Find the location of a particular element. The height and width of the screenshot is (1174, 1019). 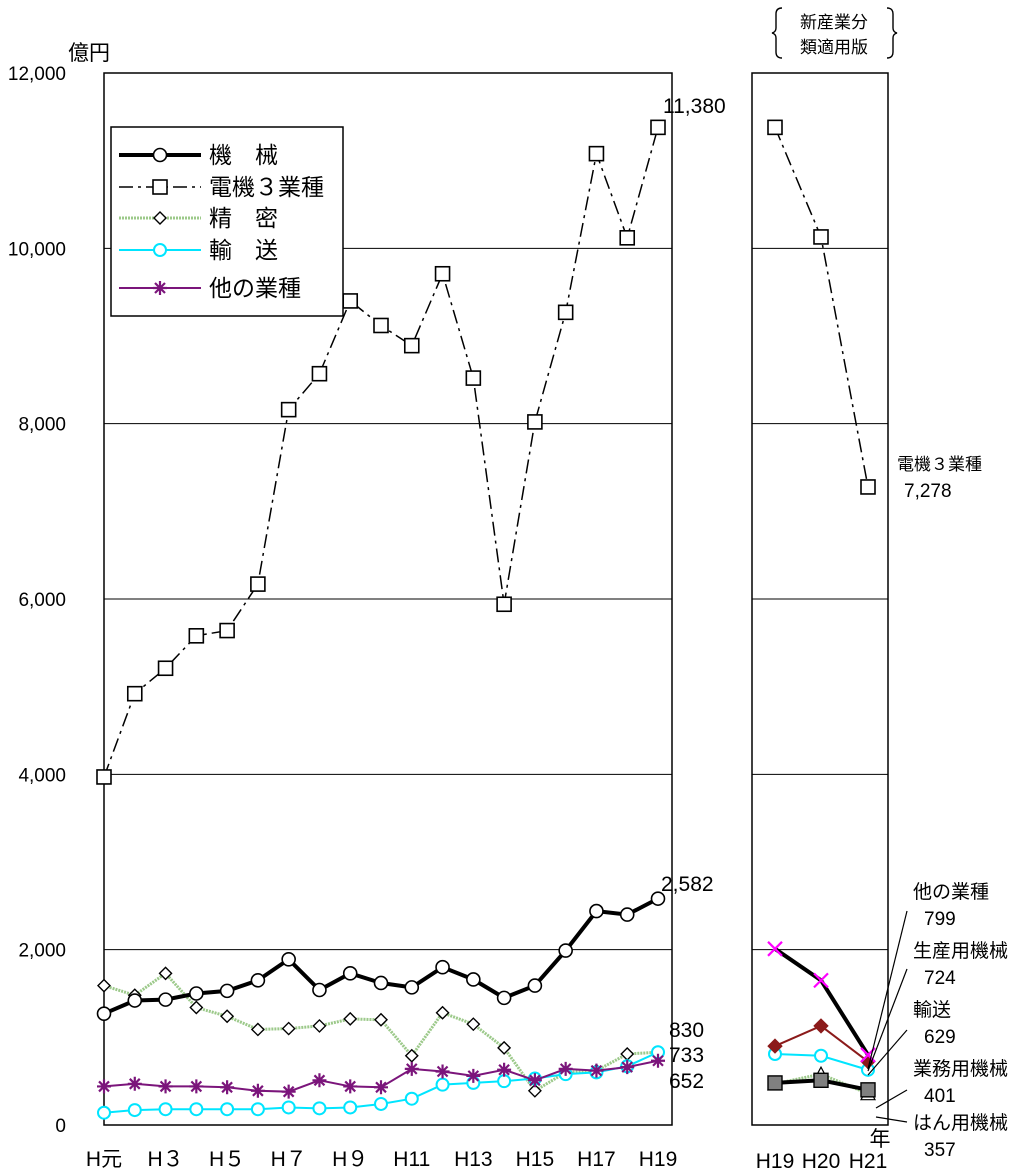

legend-label-seimitsu: 精 密 is located at coordinates (243, 218).